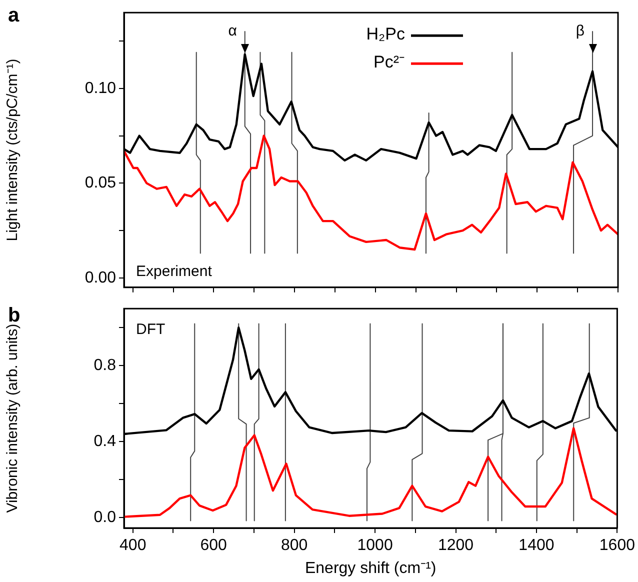  What do you see at coordinates (100, 277) in the screenshot?
I see `y-tick-label: 0.00` at bounding box center [100, 277].